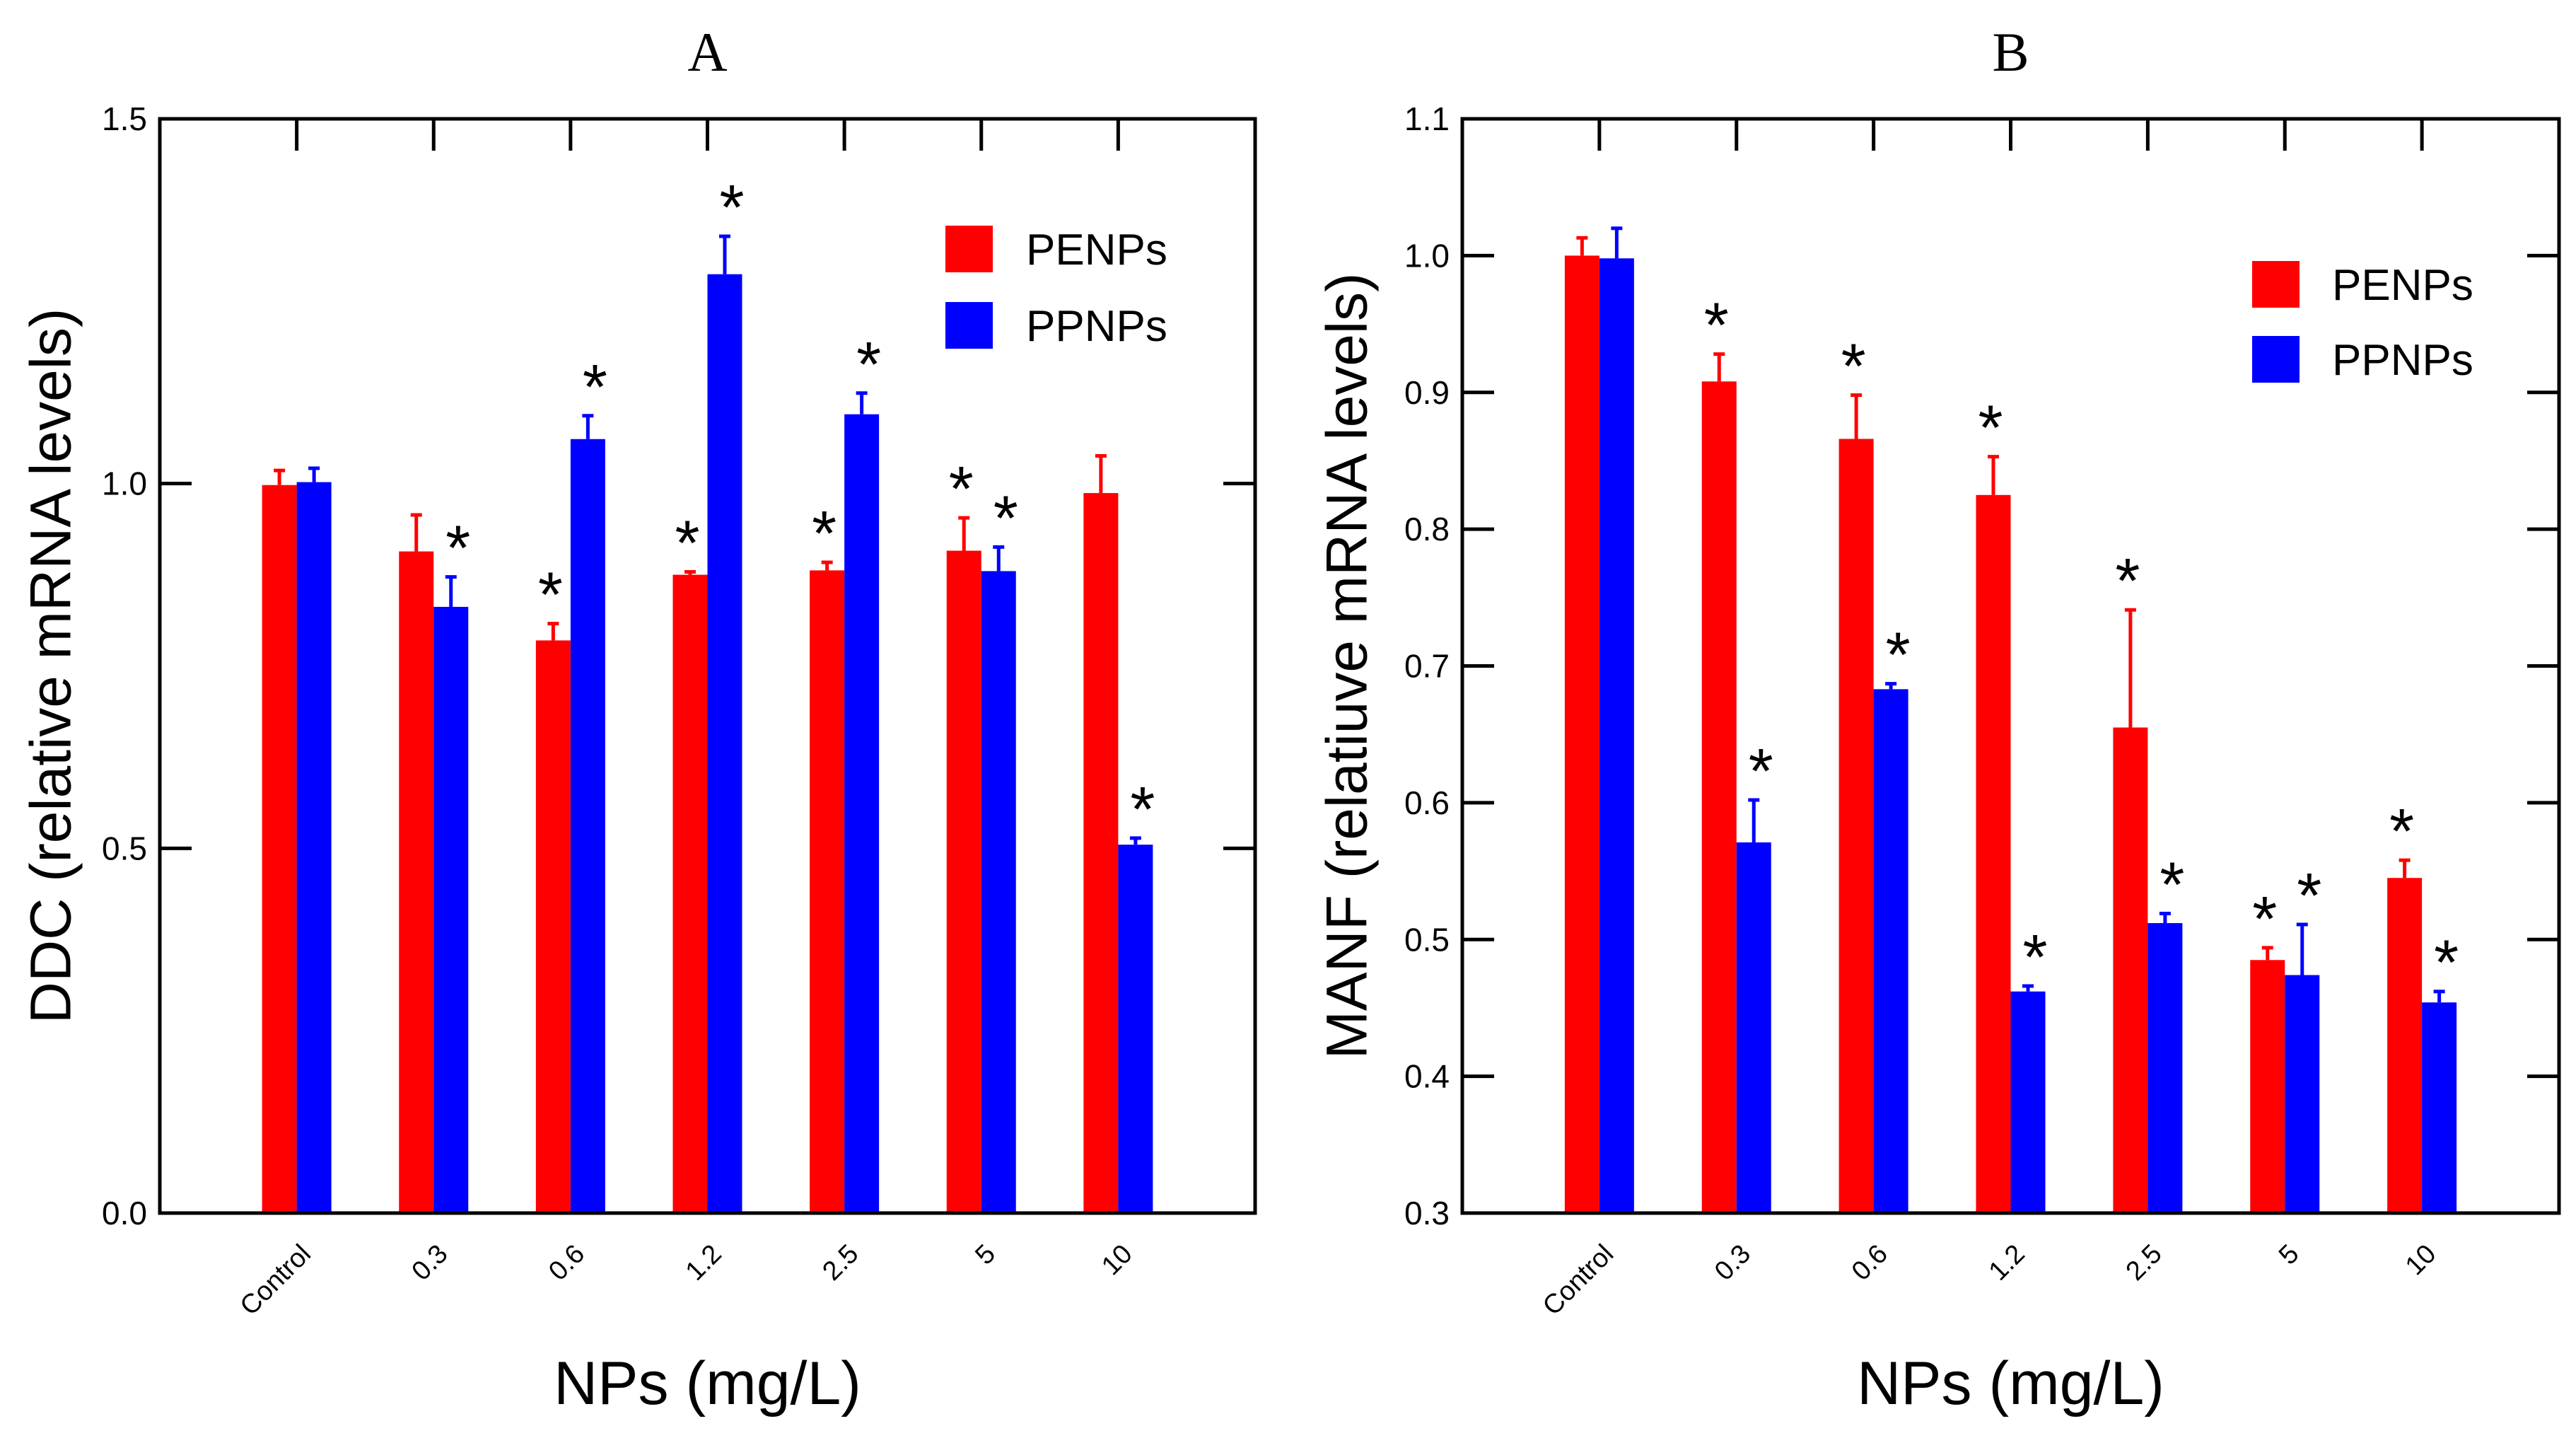  Describe the element at coordinates (51, 666) in the screenshot. I see `y-axis-label: DDC (relative mRNA levels)` at that location.